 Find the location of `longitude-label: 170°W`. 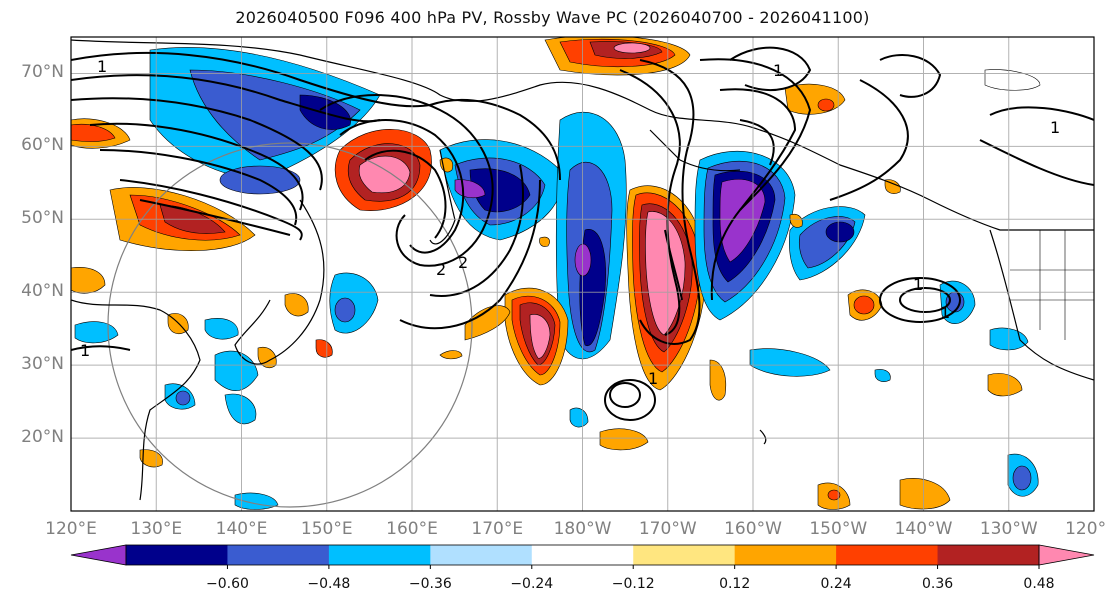

longitude-label: 170°W is located at coordinates (667, 529).